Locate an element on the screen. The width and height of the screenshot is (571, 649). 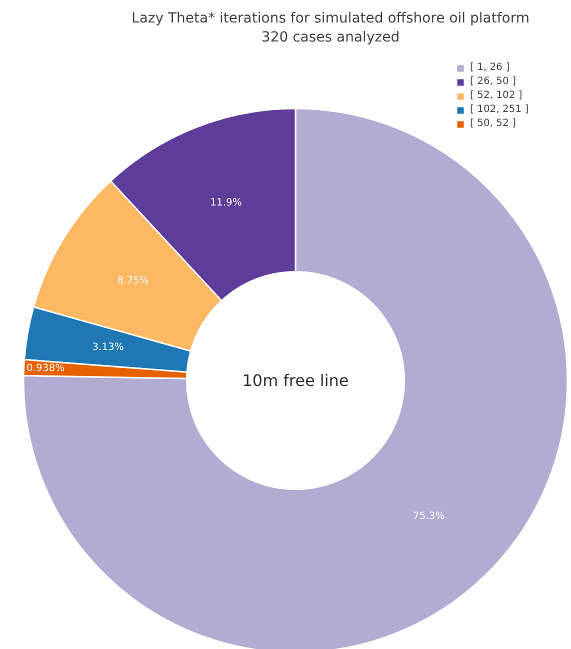
chart-title: Lazy Theta* iterations for simulated offshore oil platform is located at coordinates (331, 18).